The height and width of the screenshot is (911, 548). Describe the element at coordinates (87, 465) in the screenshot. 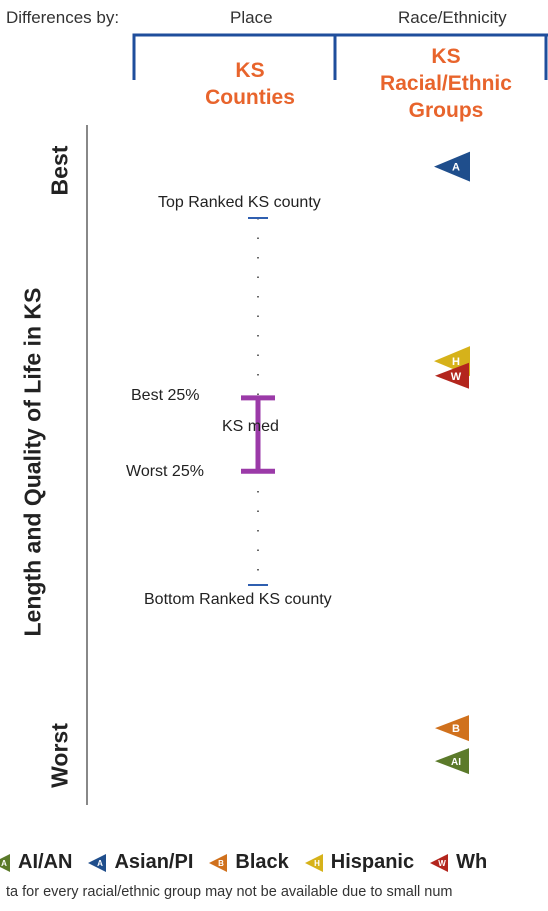

I see `y-axis-line` at that location.